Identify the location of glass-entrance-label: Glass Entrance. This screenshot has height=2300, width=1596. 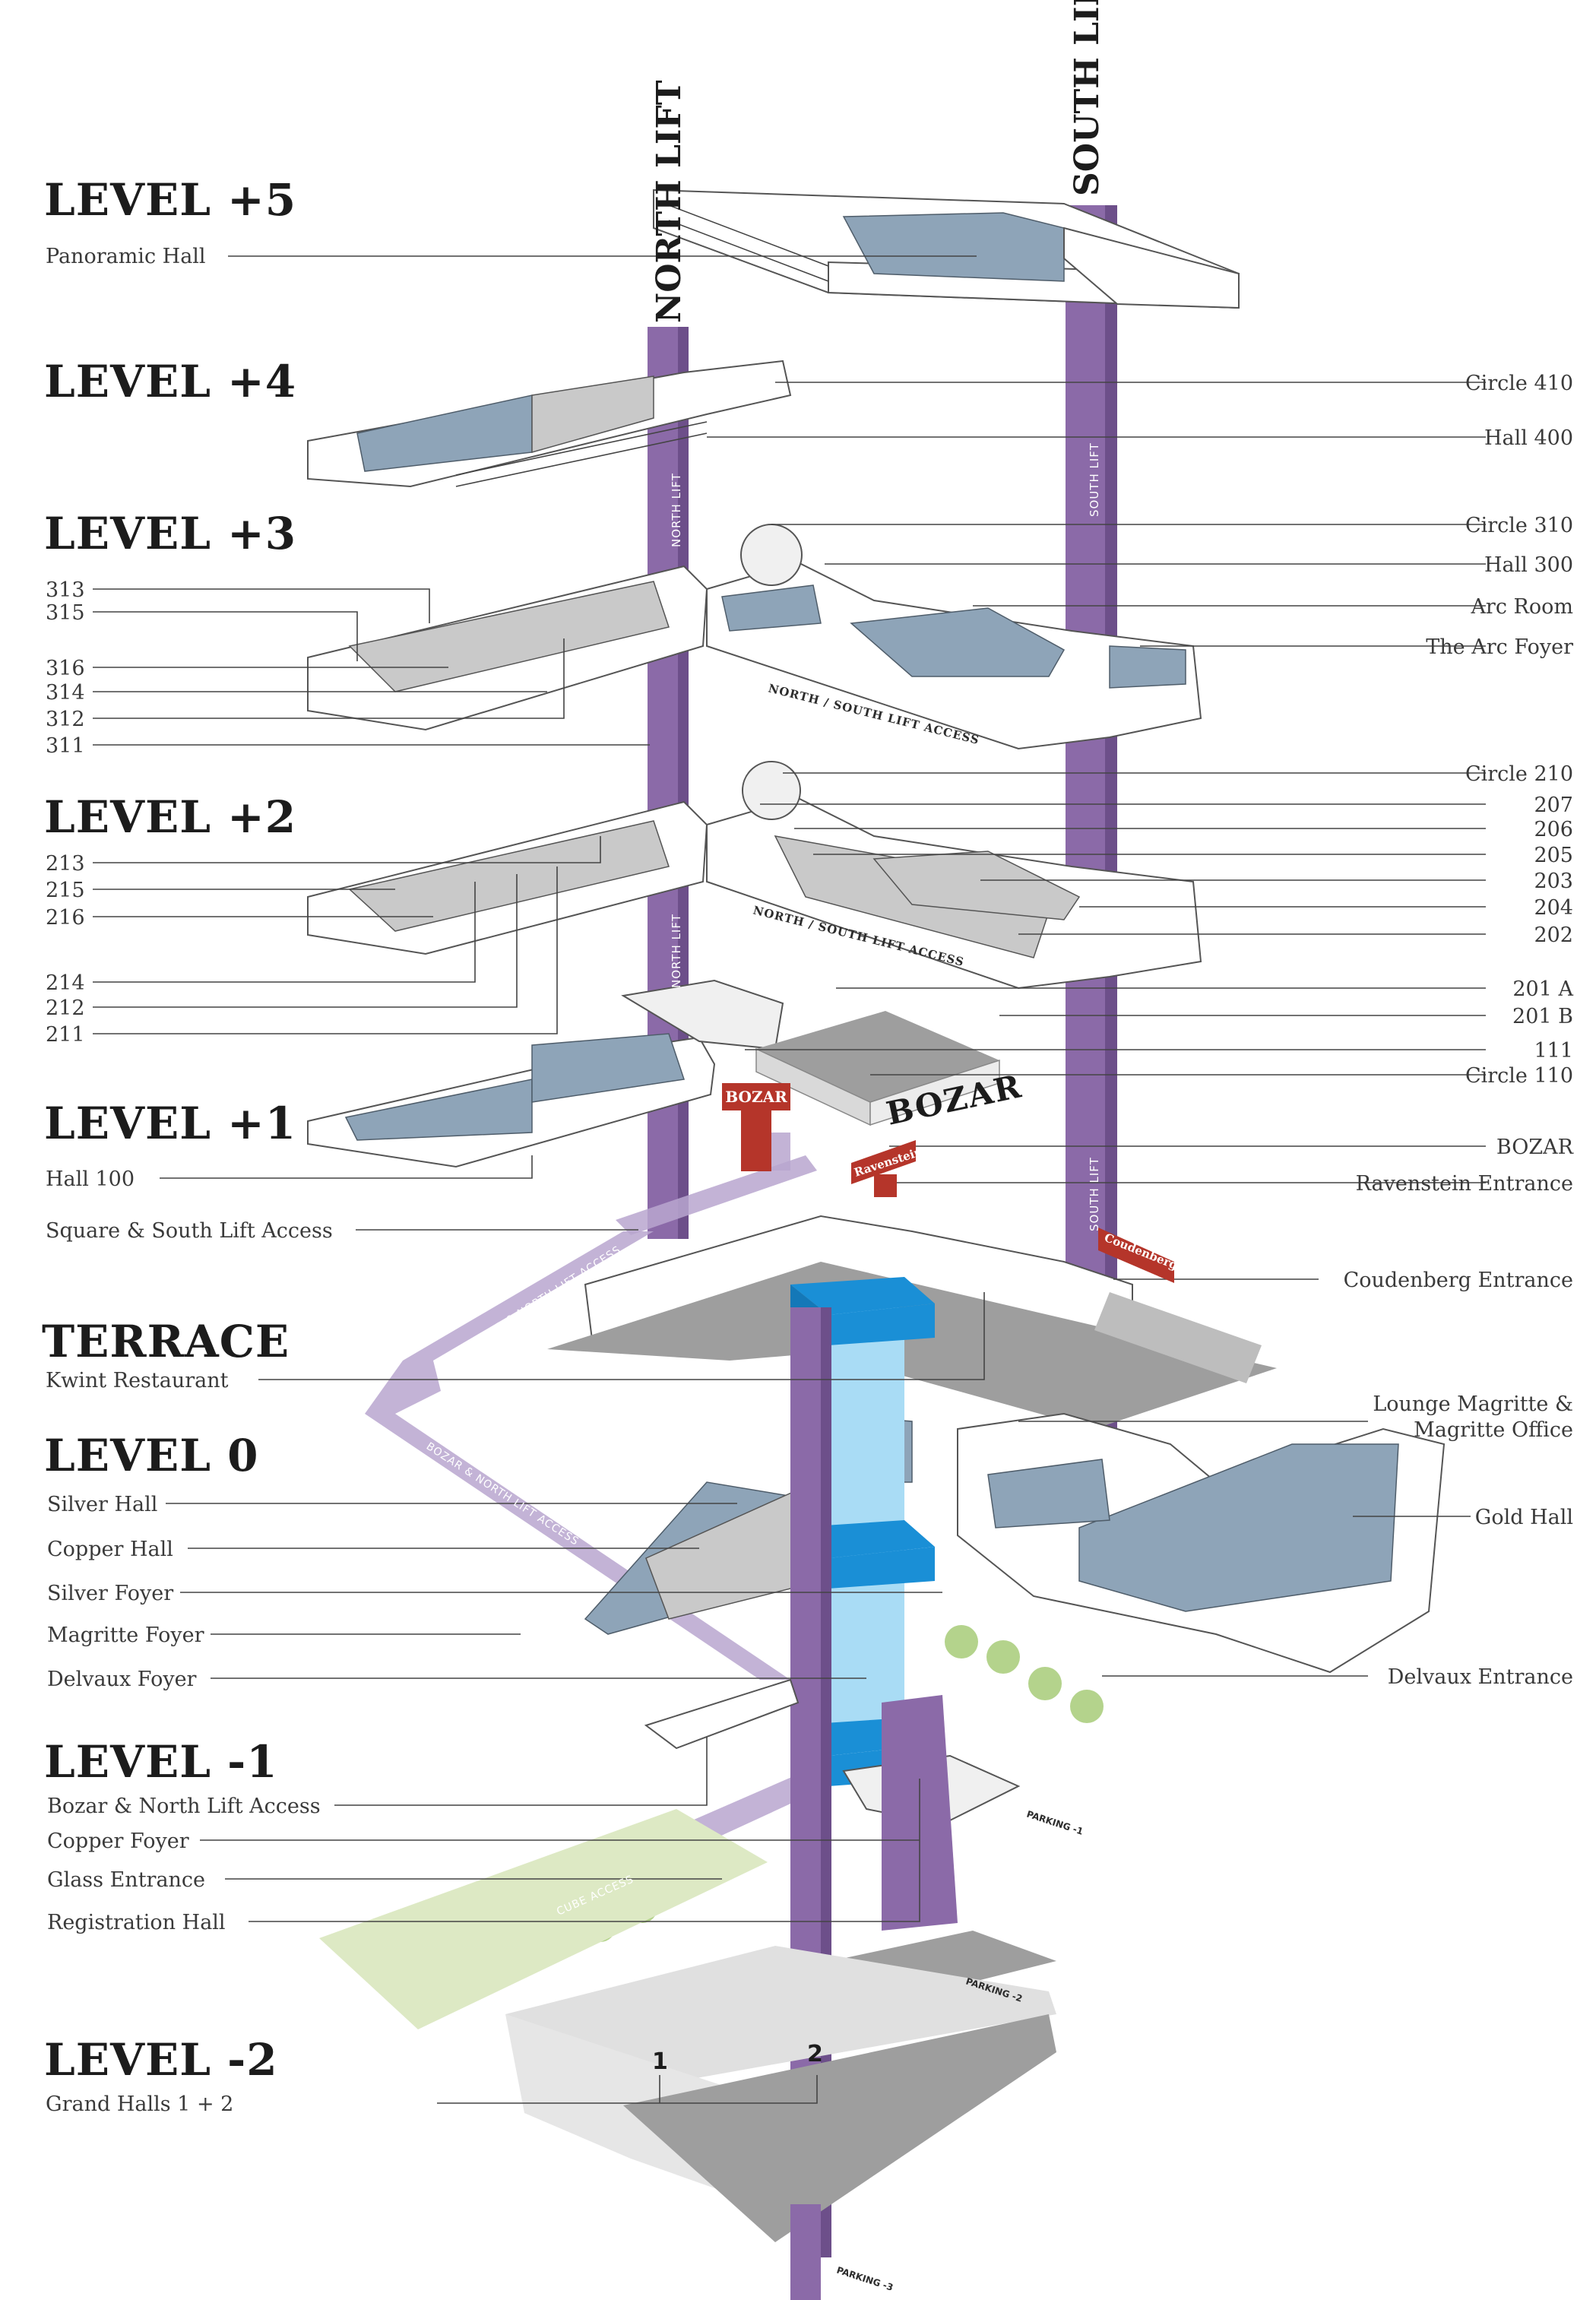
(126, 1880).